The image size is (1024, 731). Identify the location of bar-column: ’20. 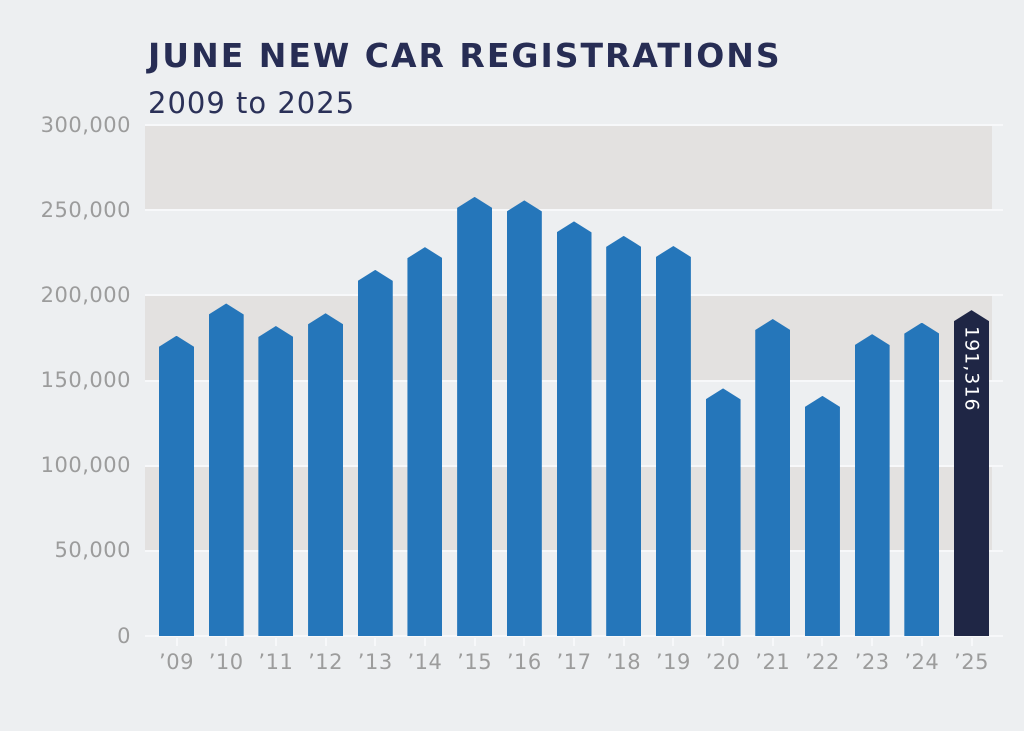
(723, 399).